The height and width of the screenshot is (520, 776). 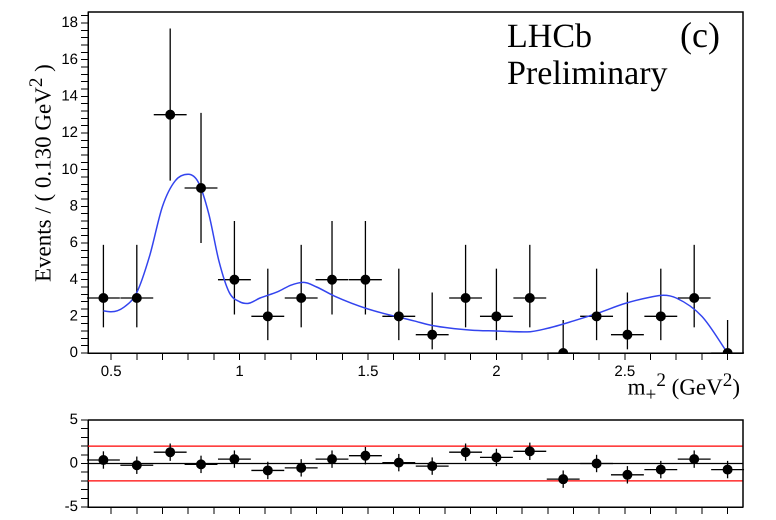 I want to click on x-tick-label: 2.5, so click(x=625, y=371).